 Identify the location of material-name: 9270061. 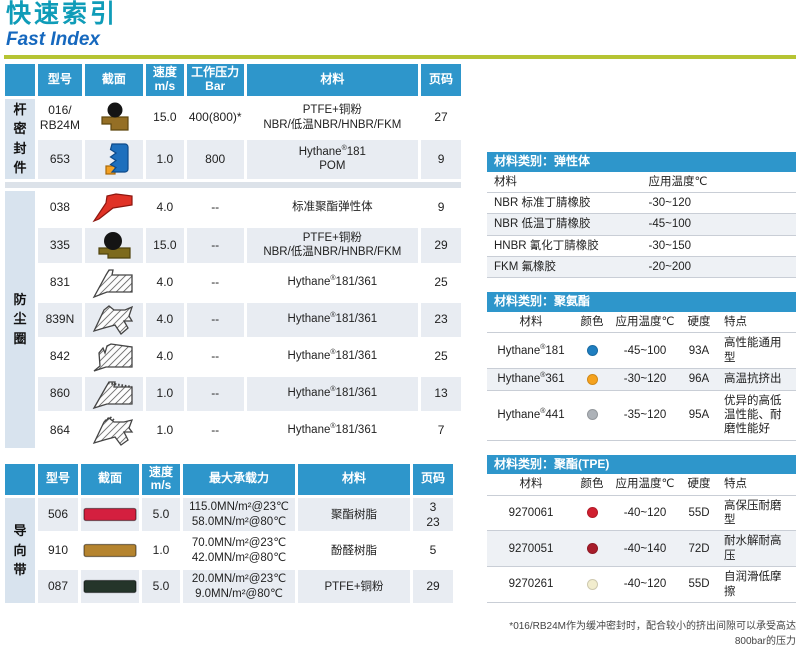
(531, 513).